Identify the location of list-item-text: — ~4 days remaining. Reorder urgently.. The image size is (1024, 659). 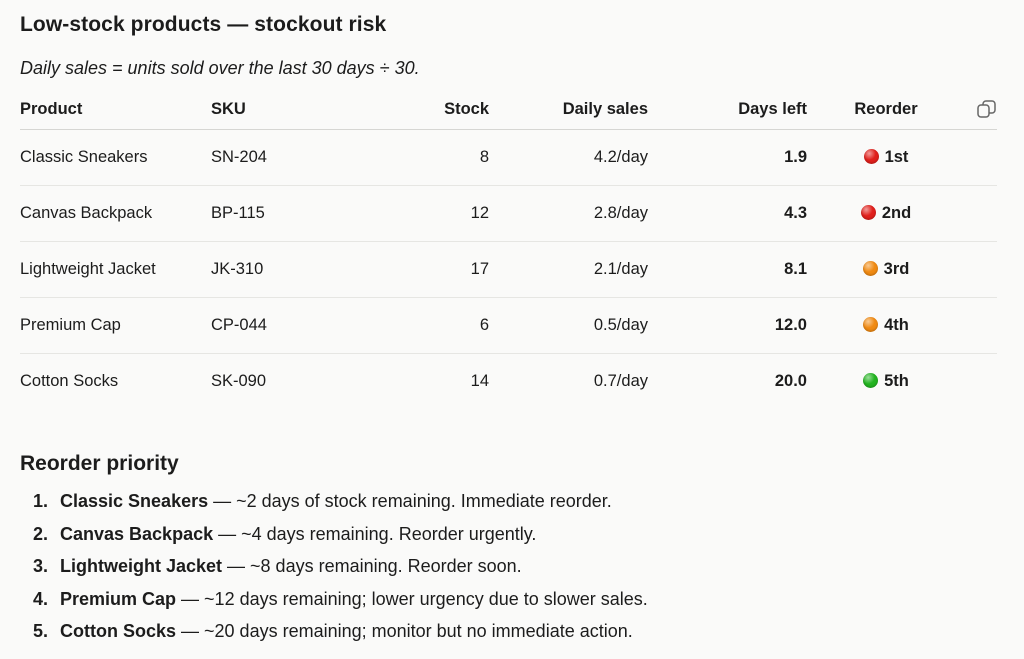
(375, 533).